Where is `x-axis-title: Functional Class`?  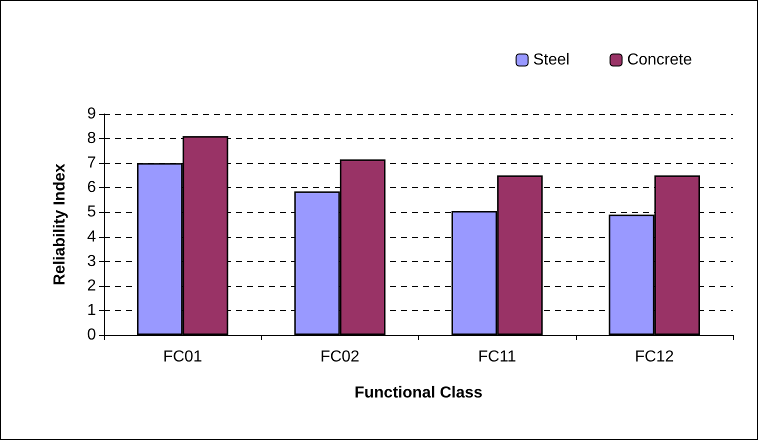
x-axis-title: Functional Class is located at coordinates (418, 393).